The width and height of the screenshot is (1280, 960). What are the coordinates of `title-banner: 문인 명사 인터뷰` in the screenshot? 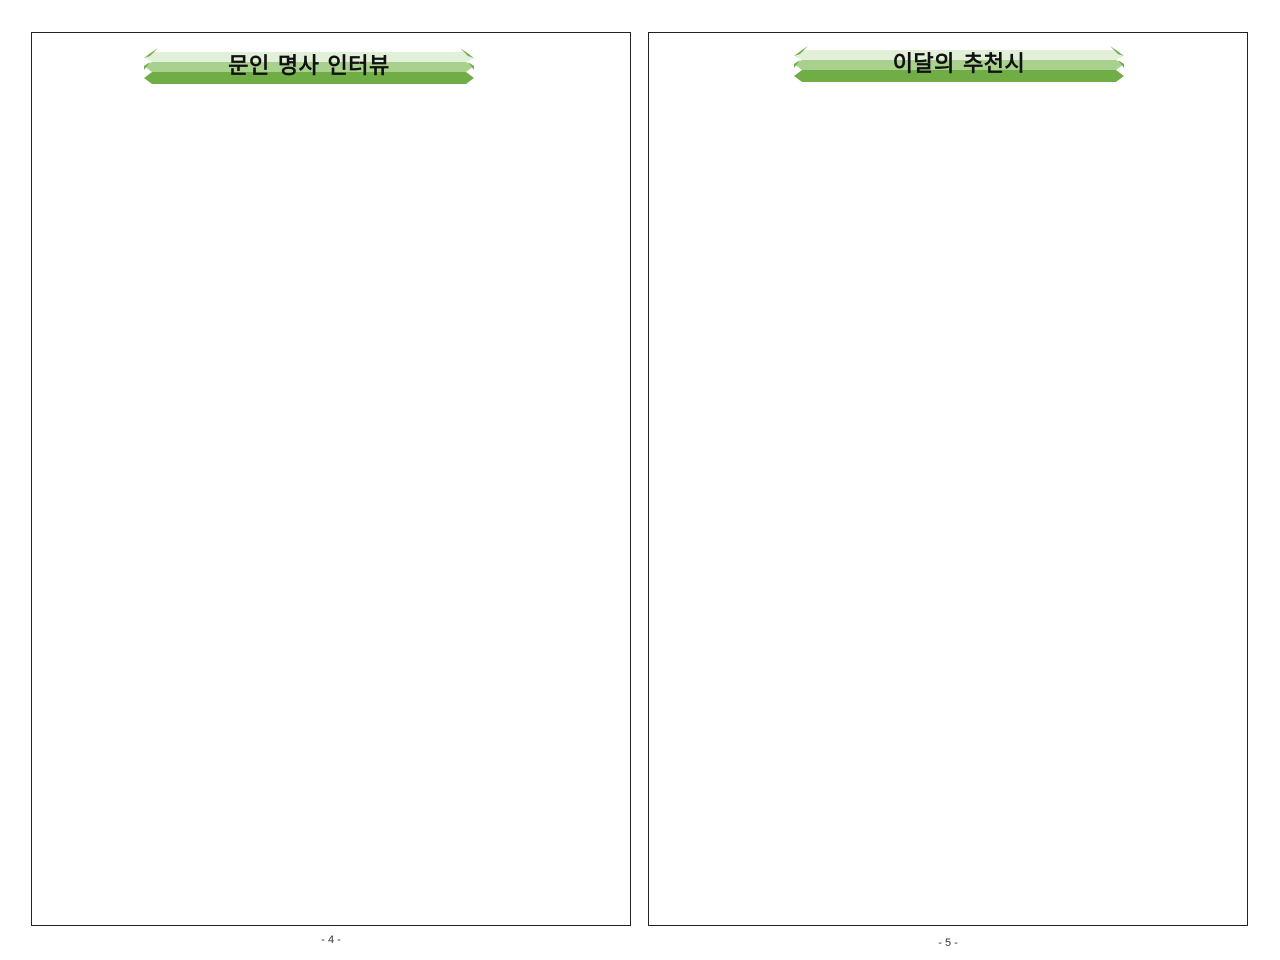 It's located at (309, 67).